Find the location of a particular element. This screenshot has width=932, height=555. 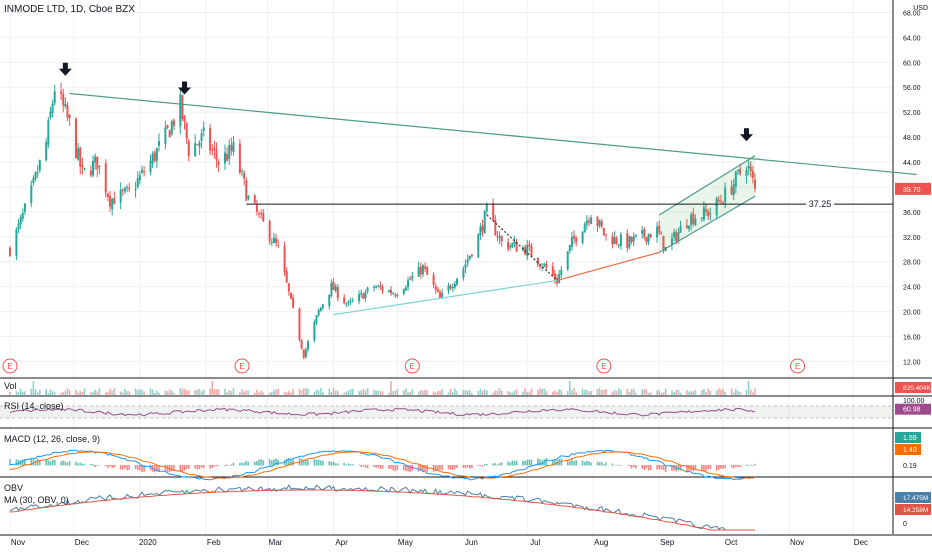

signal-last-label: 1.40 is located at coordinates (910, 450).